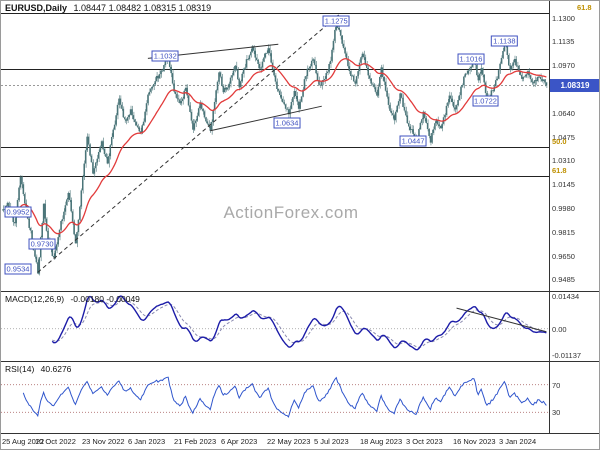 The image size is (600, 450). What do you see at coordinates (563, 161) in the screenshot?
I see `price-axis-label: 1.0310` at bounding box center [563, 161].